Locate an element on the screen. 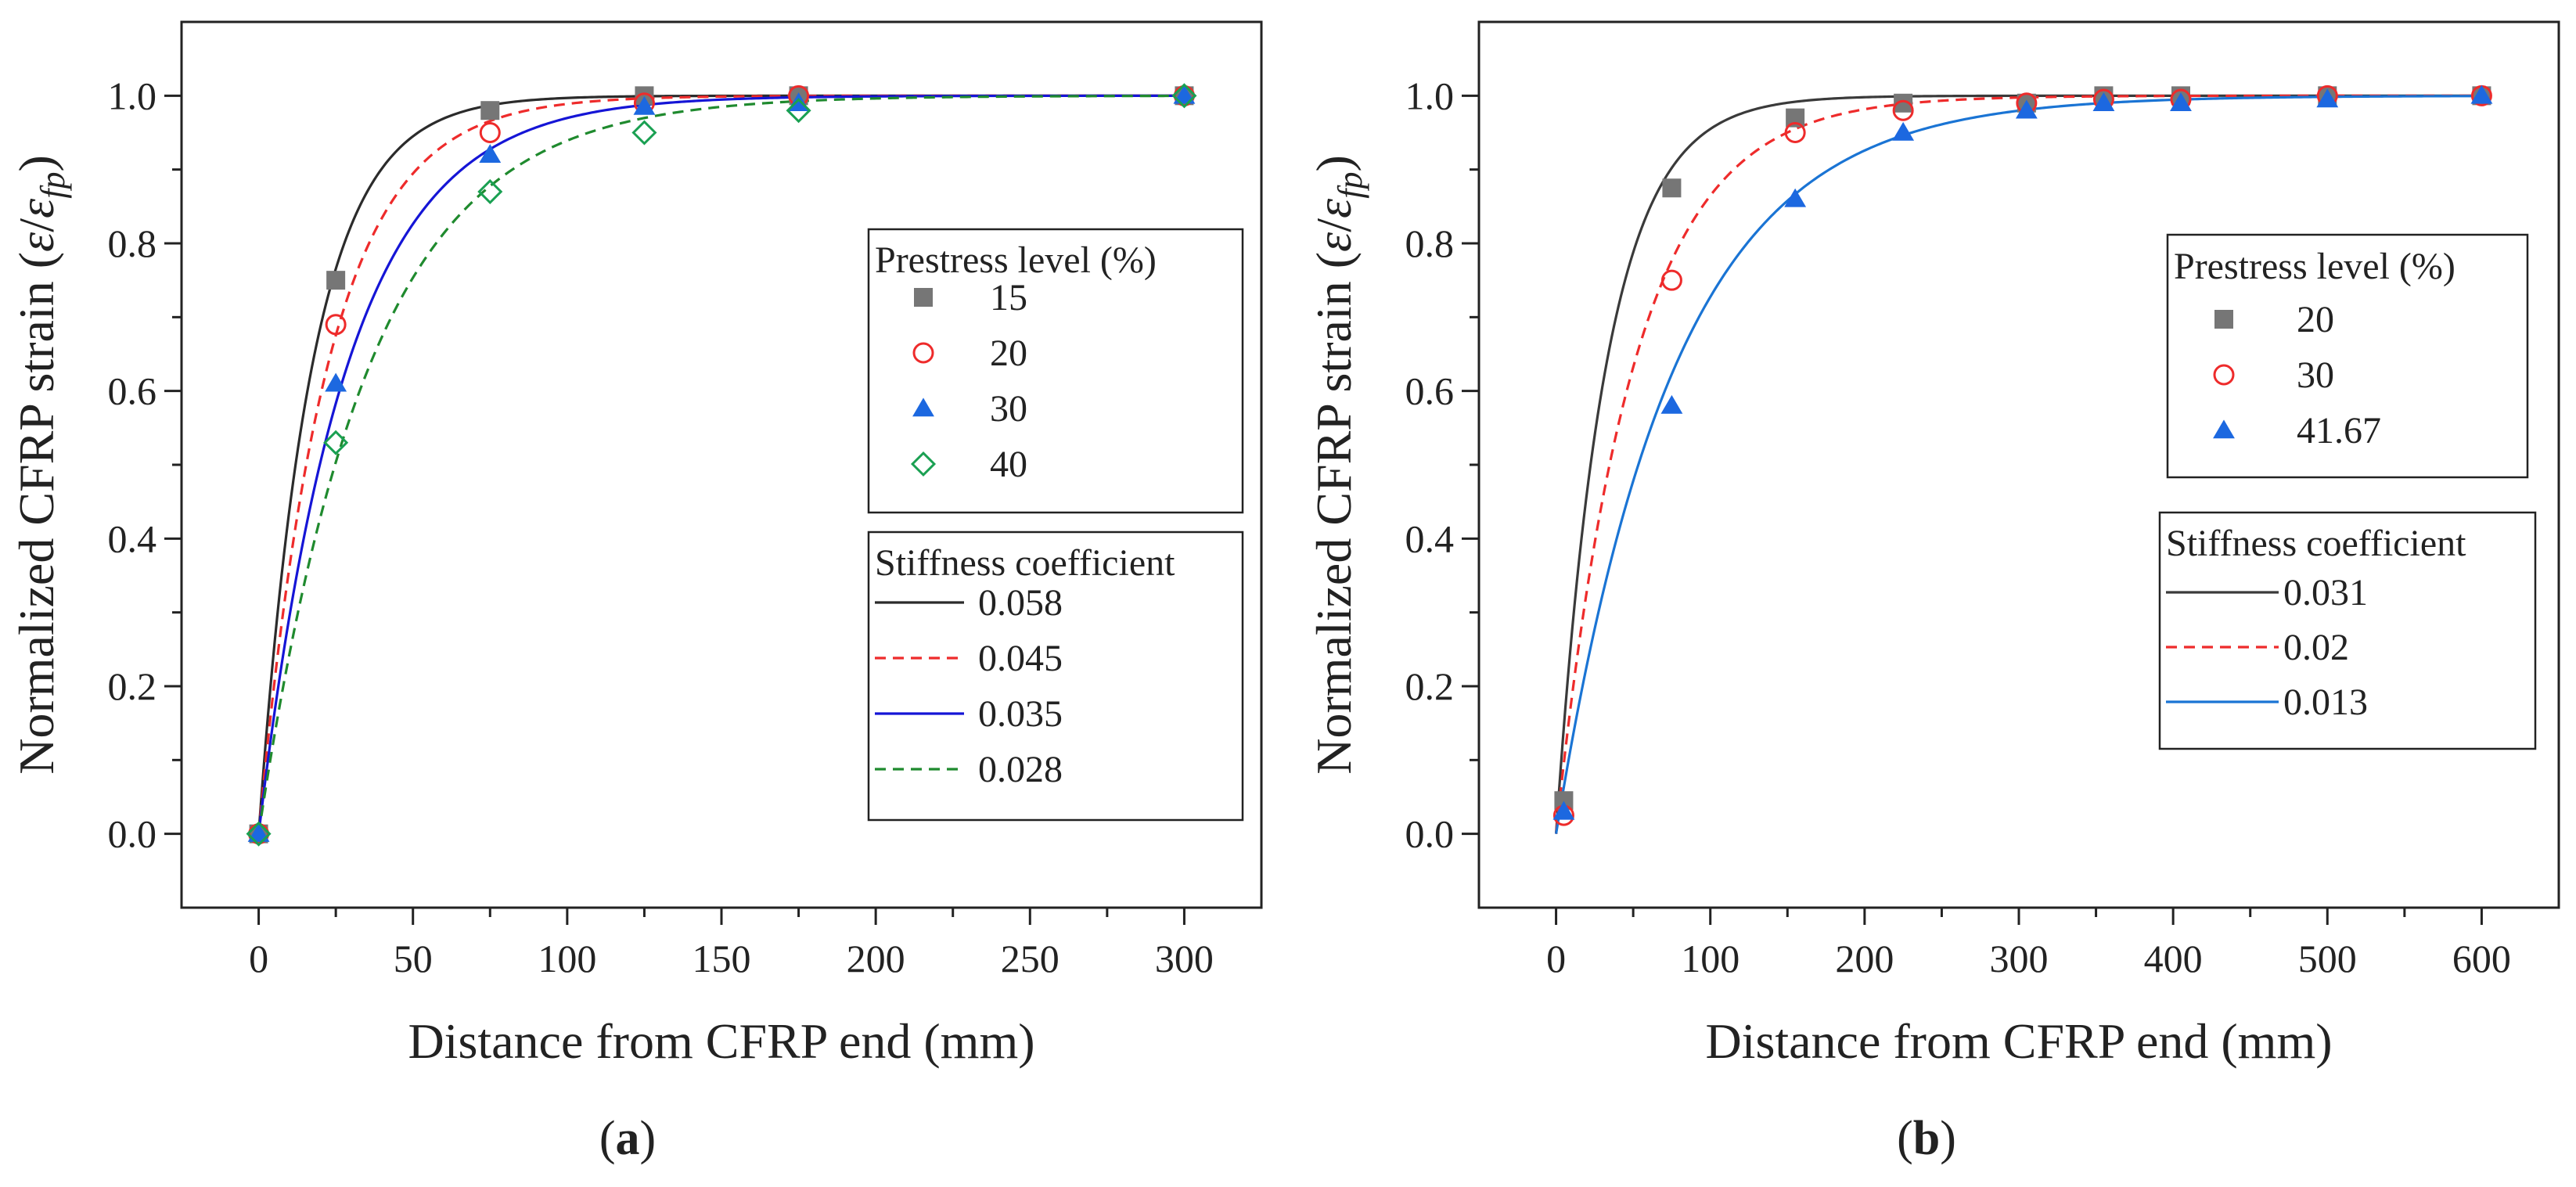 Image resolution: width=2576 pixels, height=1187 pixels. legend-line-entries-b: 0.031 0.02 0.013 is located at coordinates (2267, 648).